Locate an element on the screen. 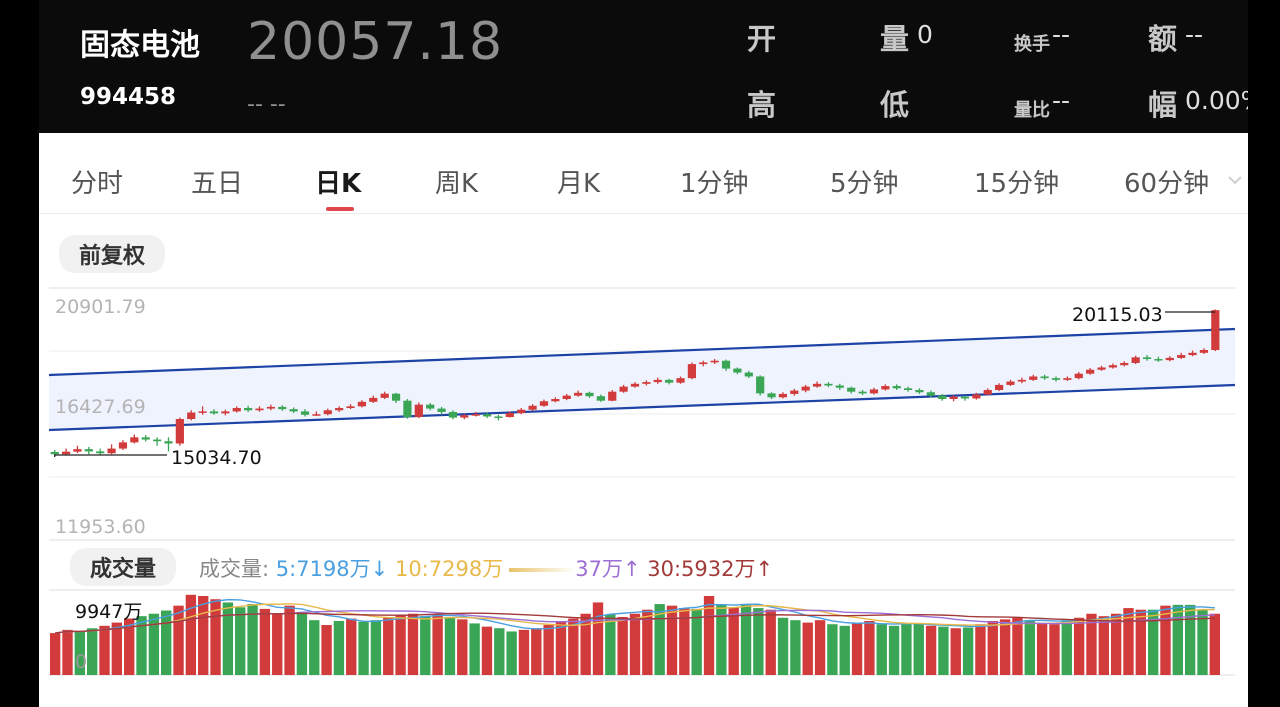 The width and height of the screenshot is (1280, 707). stock-code: 994458 is located at coordinates (128, 97).